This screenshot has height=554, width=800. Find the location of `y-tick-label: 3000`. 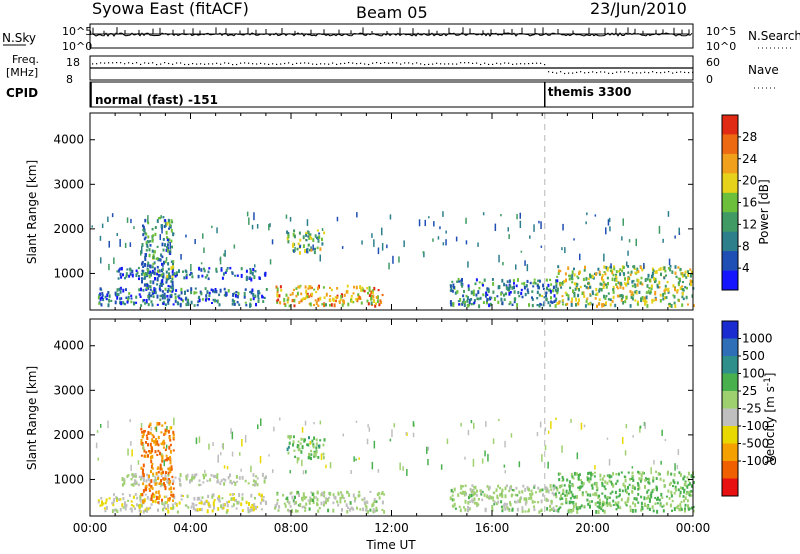

y-tick-label: 3000 is located at coordinates (68, 390).